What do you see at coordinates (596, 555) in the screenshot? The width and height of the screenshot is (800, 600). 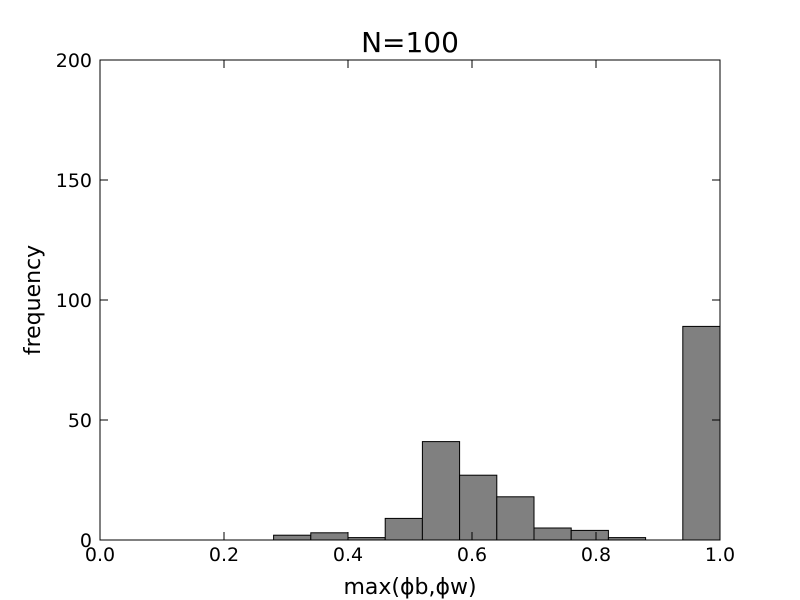 I see `x-tick-label: 0.8` at bounding box center [596, 555].